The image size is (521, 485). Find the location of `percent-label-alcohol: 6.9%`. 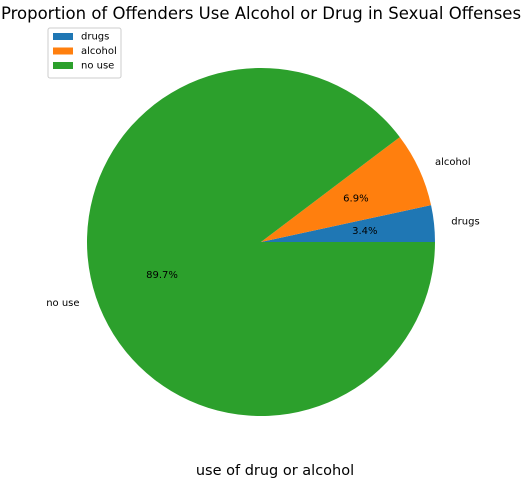

percent-label-alcohol: 6.9% is located at coordinates (355, 198).